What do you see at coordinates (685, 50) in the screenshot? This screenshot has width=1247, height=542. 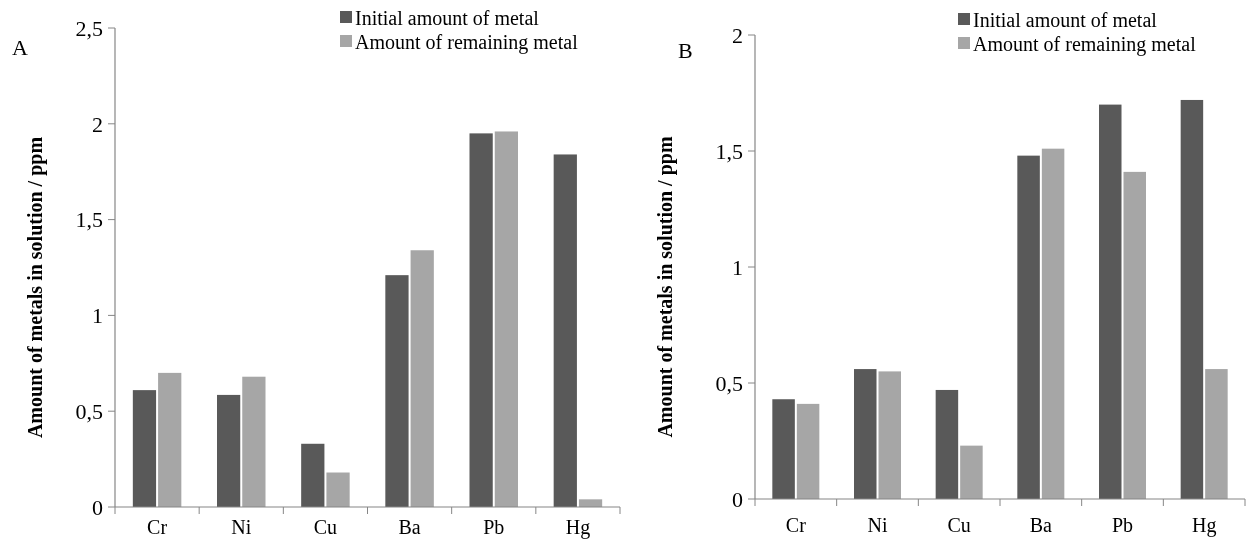 I see `chart-title: B` at bounding box center [685, 50].